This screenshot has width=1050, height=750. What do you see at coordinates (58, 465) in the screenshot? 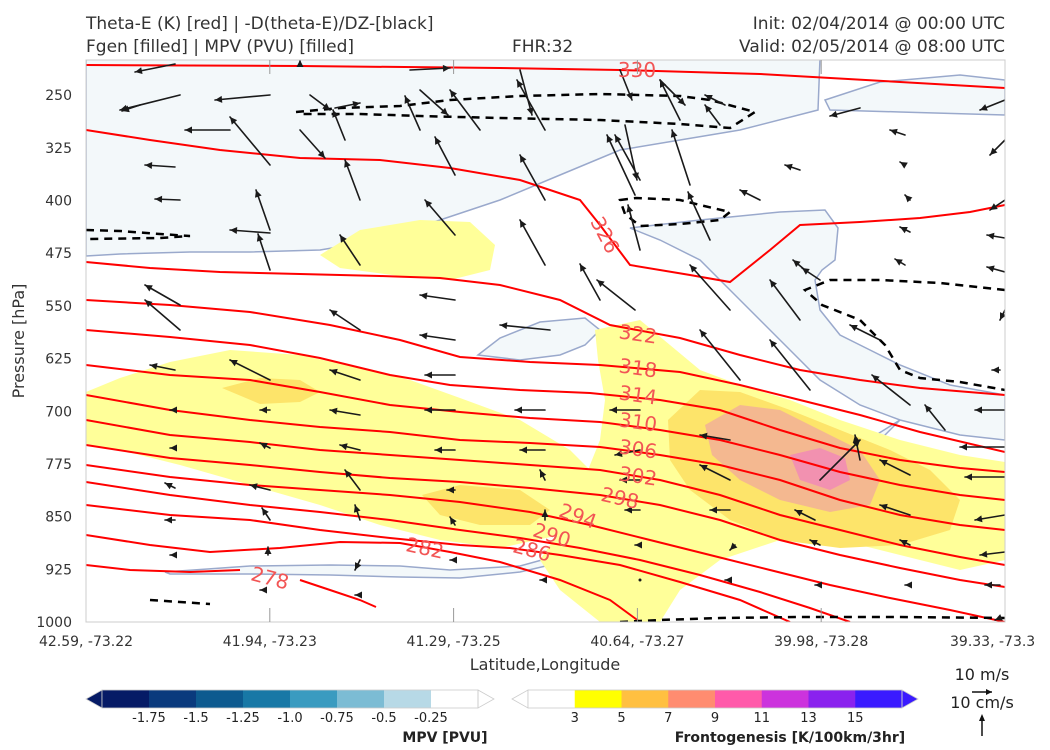
I see `y-tick-label: 775` at bounding box center [58, 465].